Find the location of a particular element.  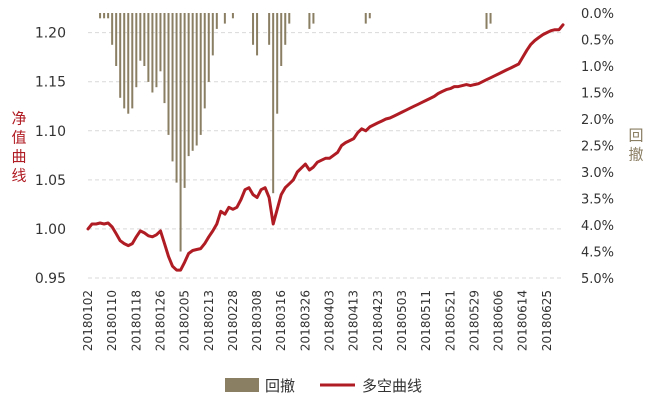

left-tick-label: 1.00 is located at coordinates (50, 230).